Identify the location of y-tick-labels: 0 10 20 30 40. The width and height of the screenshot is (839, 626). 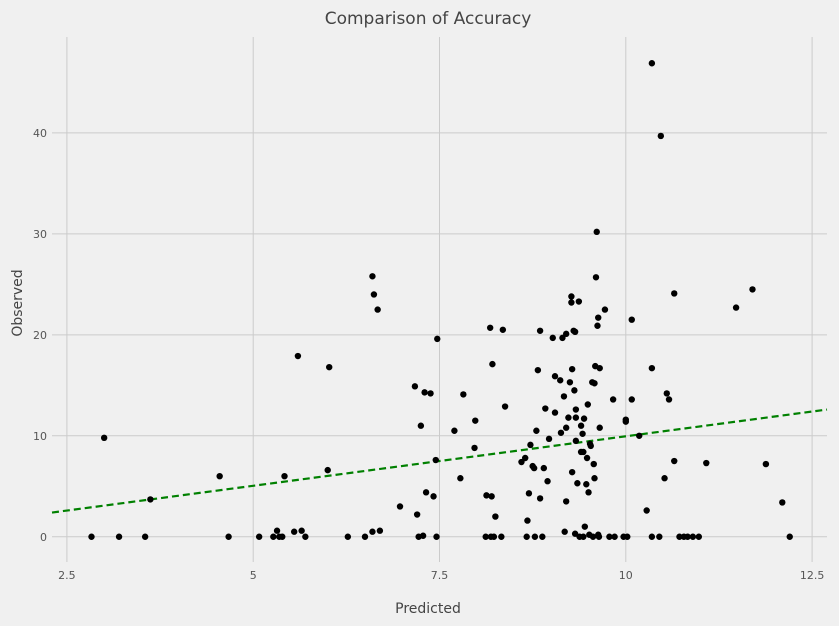
(40, 335).